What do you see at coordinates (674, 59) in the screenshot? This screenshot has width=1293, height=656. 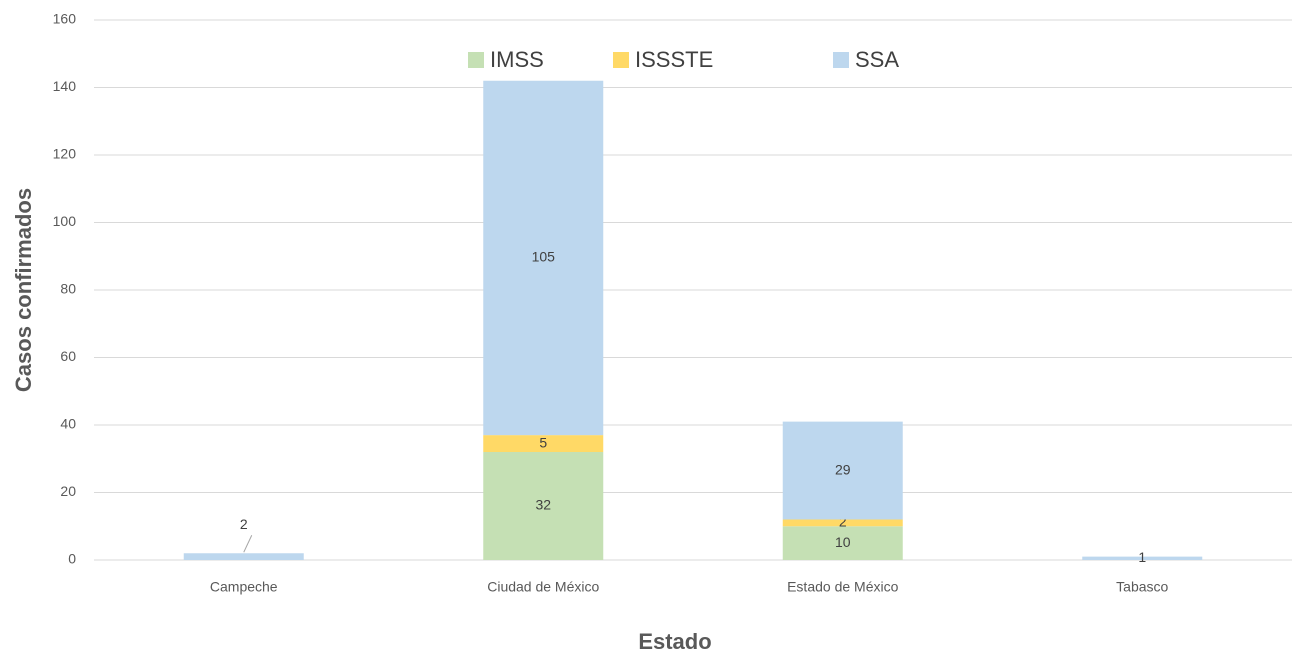 I see `legend-label: ISSSTE` at bounding box center [674, 59].